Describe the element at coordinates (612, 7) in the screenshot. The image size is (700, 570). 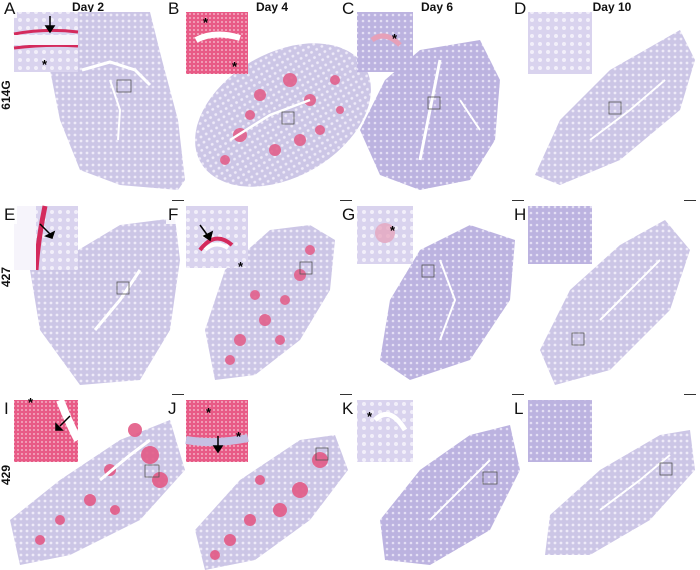
I see `column-header-day-10: Day 10` at that location.